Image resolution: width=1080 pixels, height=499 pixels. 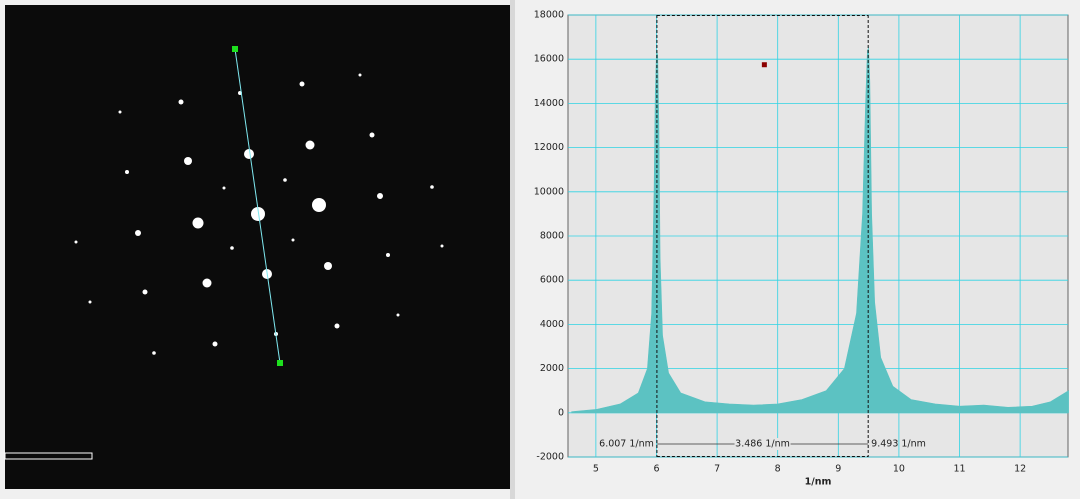 What do you see at coordinates (778, 469) in the screenshot?
I see `x-tick-label: 8` at bounding box center [778, 469].